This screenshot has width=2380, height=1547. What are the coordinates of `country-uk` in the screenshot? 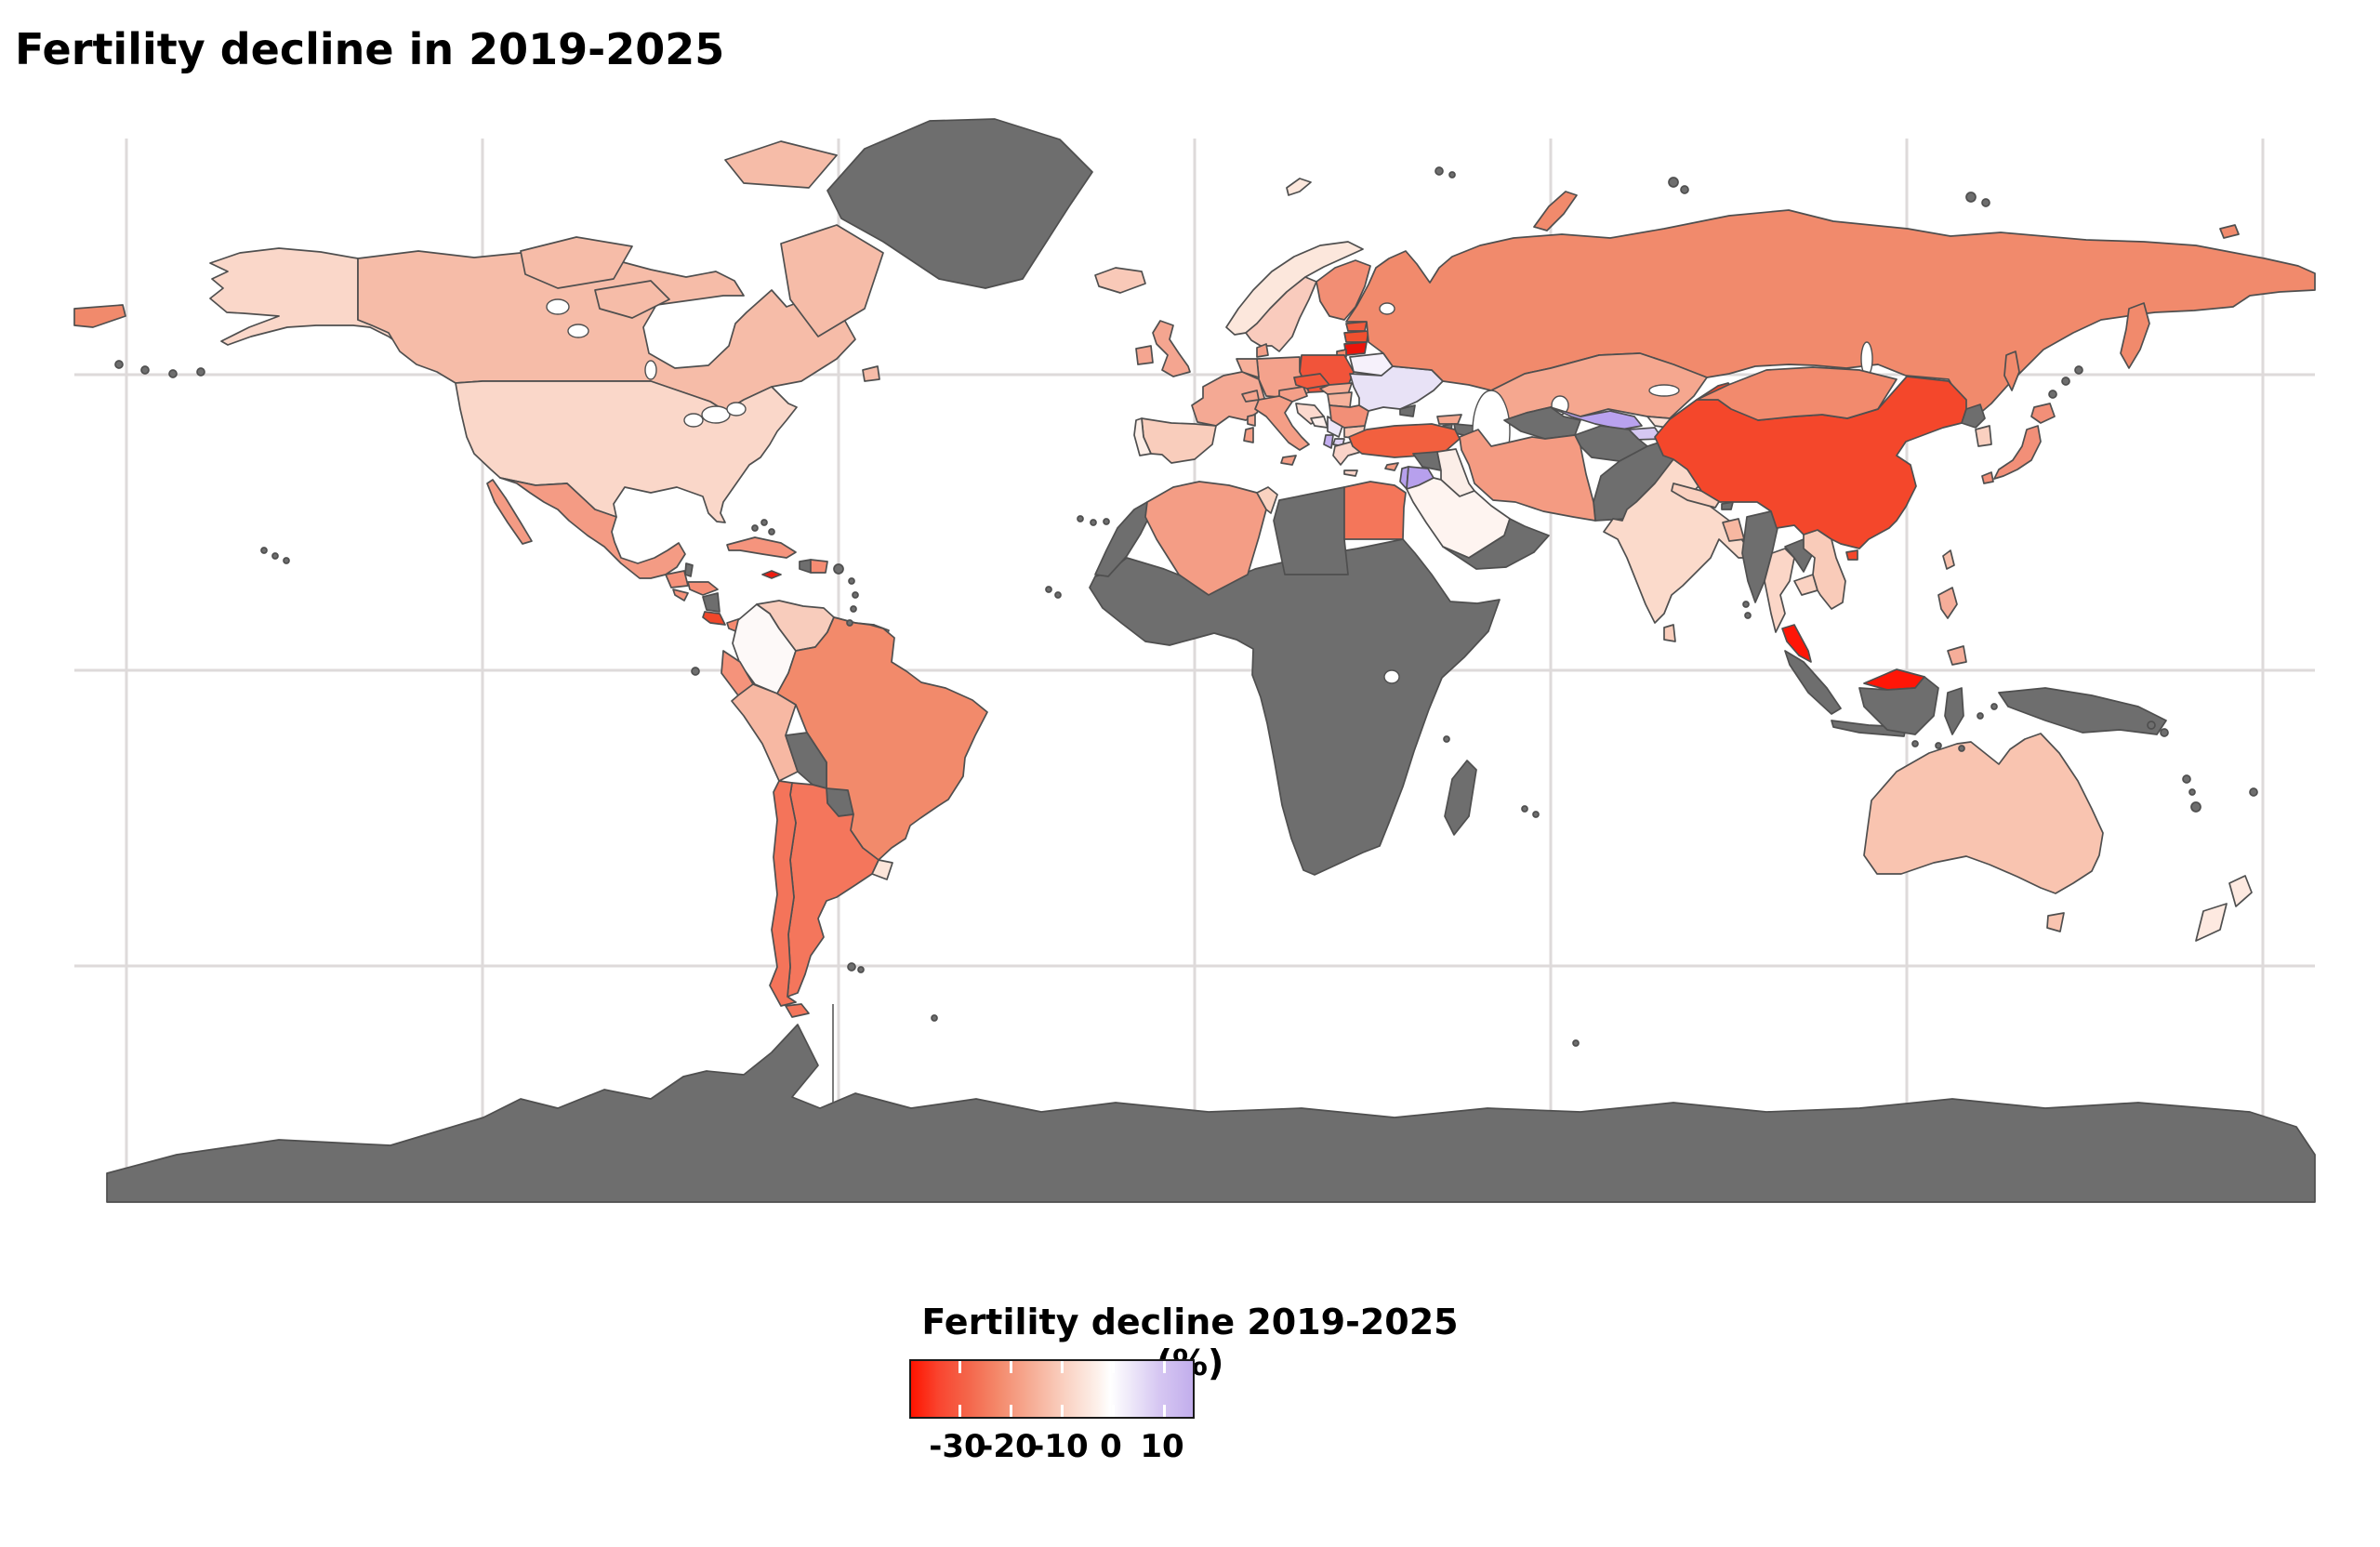 It's located at (1171, 348).